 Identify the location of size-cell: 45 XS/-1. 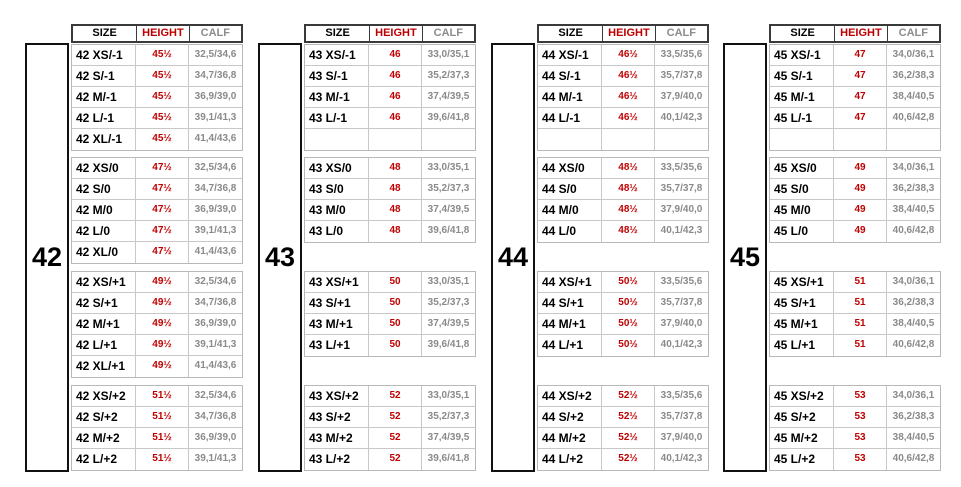
(802, 55).